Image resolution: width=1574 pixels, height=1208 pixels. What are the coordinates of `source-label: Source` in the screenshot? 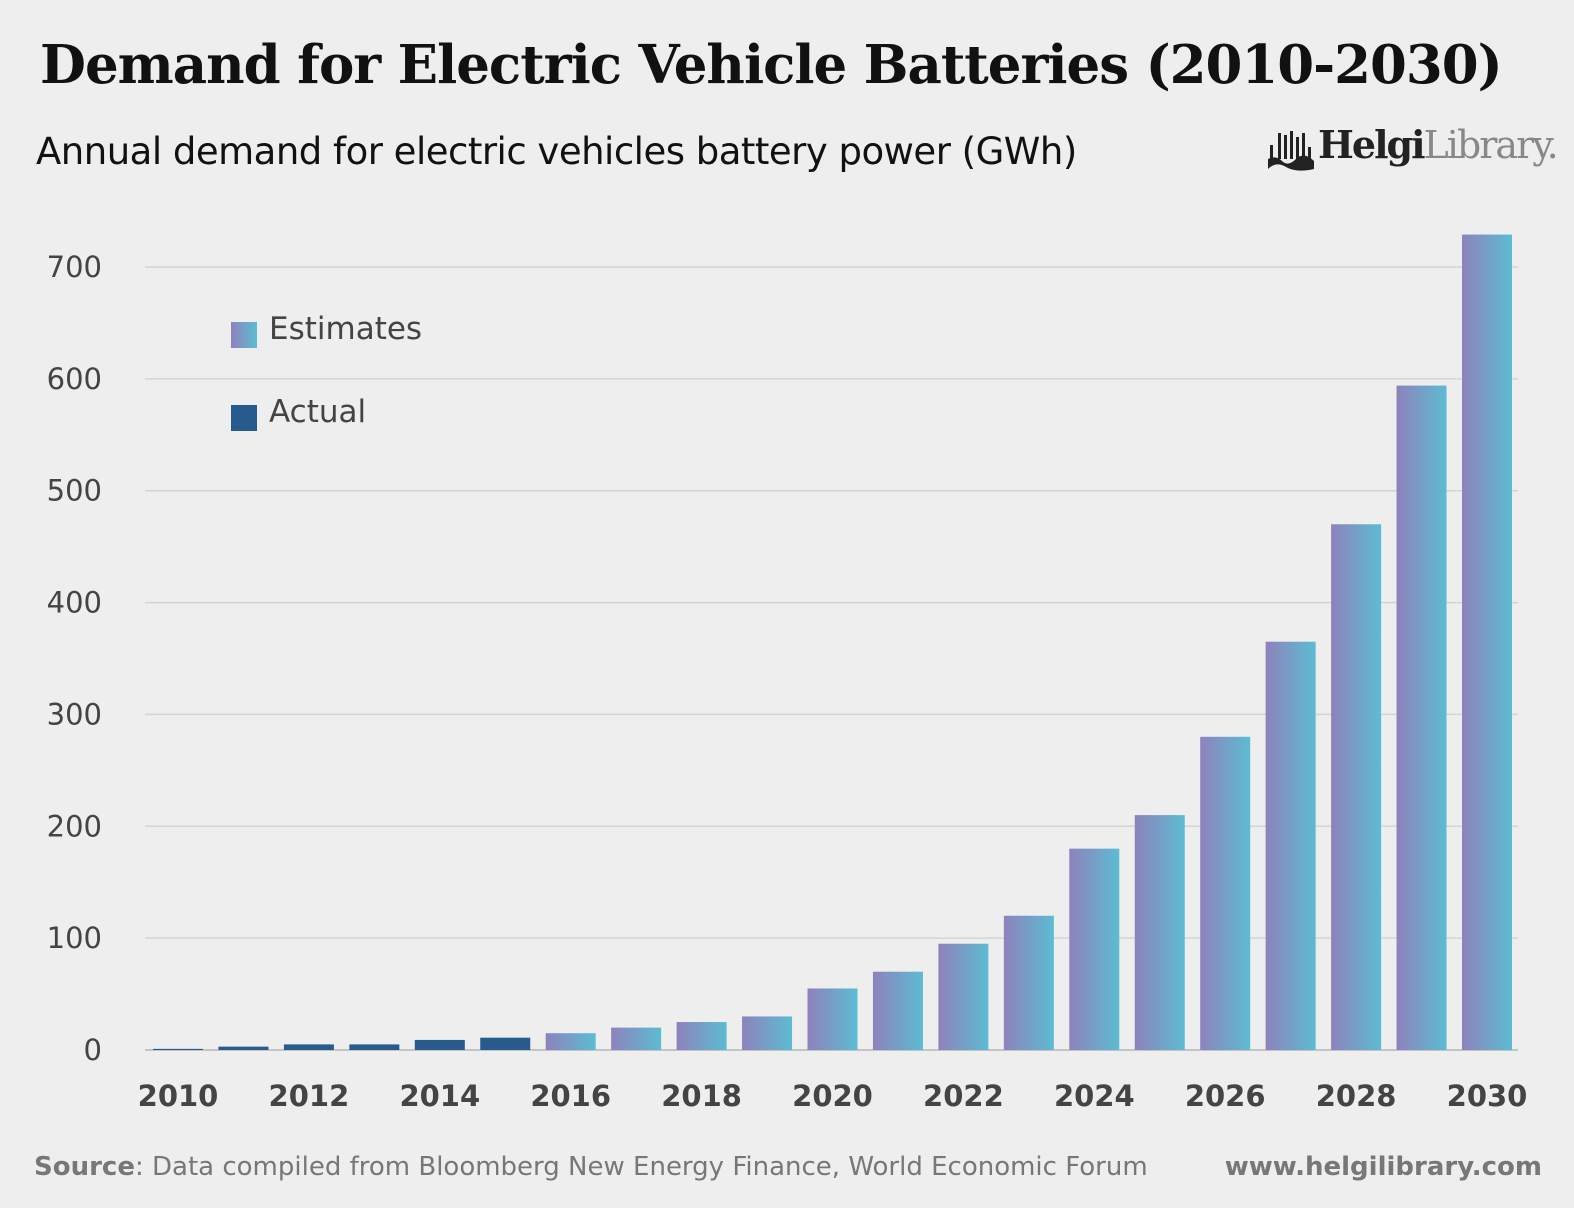 It's located at (84, 1167).